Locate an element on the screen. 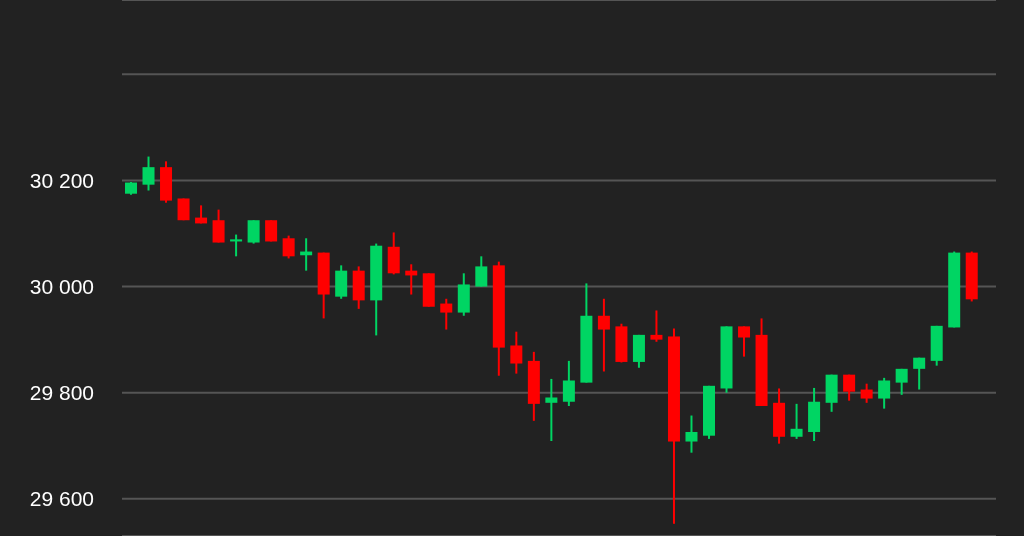 This screenshot has width=1024, height=536. y-tick-label: 30 000 is located at coordinates (61, 287).